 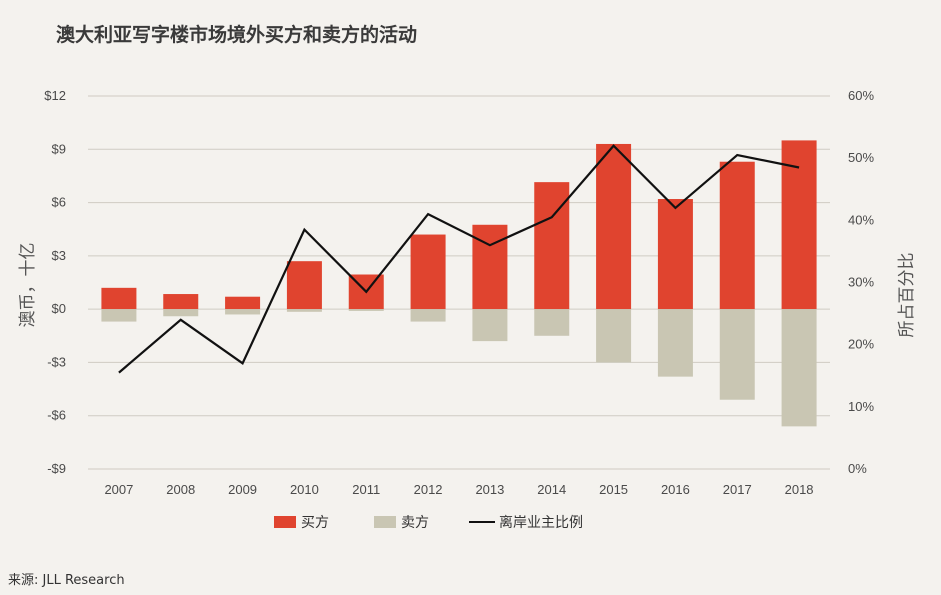 I want to click on y-right-tick-label: 10%, so click(x=861, y=406).